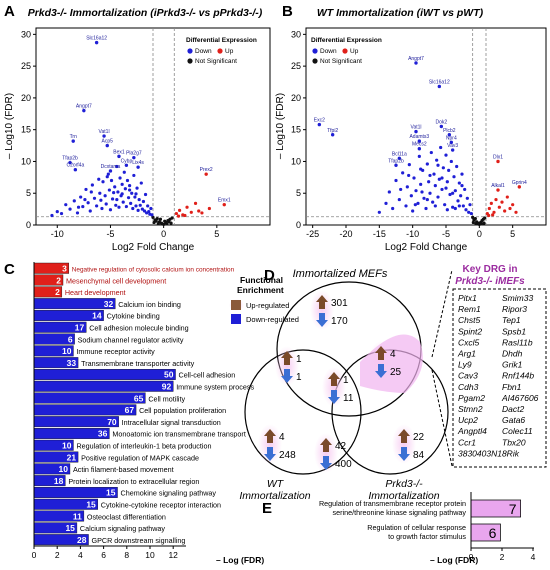 The width and height of the screenshot is (550, 570). What do you see at coordinates (287, 455) in the screenshot?
I see `venn-down-count: 248` at bounding box center [287, 455].